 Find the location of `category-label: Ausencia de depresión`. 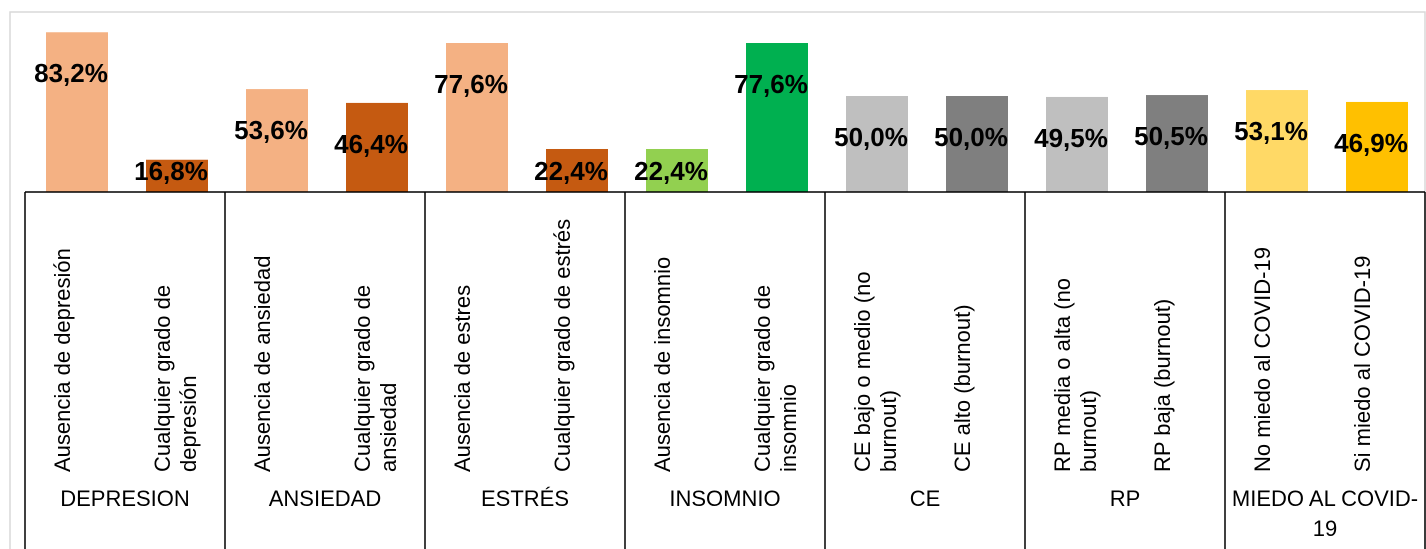

category-label: Ausencia de depresión is located at coordinates (62, 360).